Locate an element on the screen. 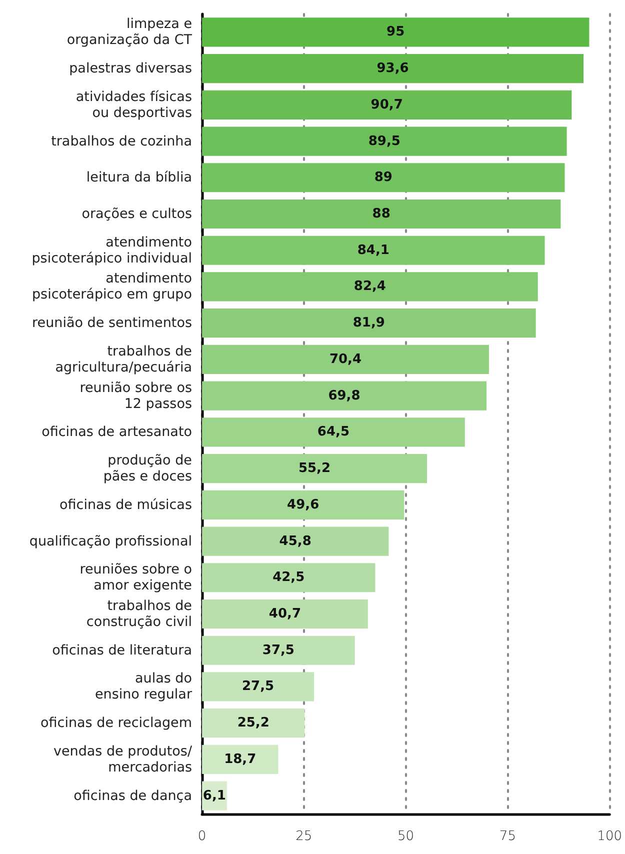 The width and height of the screenshot is (625, 854). data-label: 90,7 is located at coordinates (386, 104).